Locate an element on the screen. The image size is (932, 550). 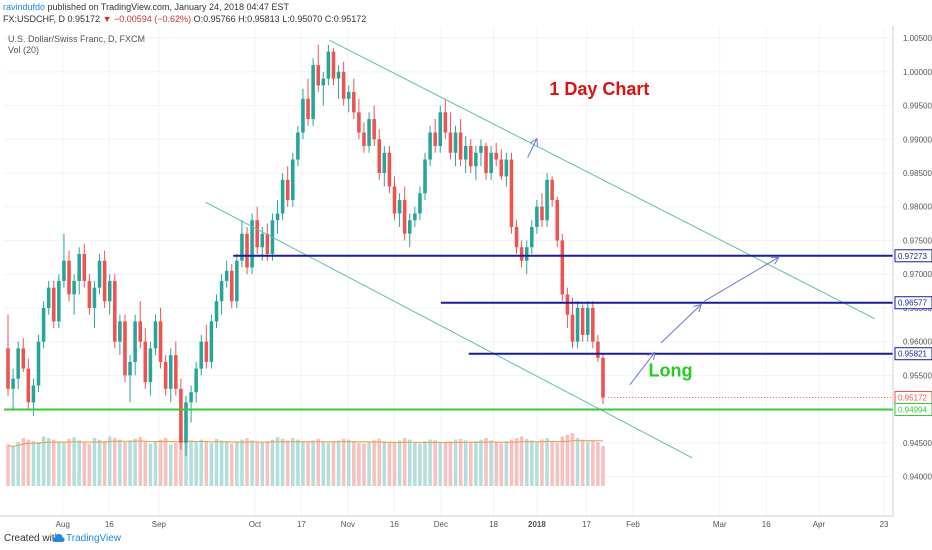
volume-ma-line is located at coordinates (305, 443).